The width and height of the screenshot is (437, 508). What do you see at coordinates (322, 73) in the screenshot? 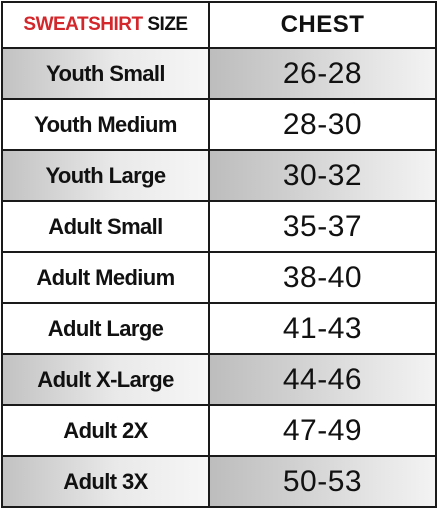
I see `chest-cell: 26-28` at bounding box center [322, 73].